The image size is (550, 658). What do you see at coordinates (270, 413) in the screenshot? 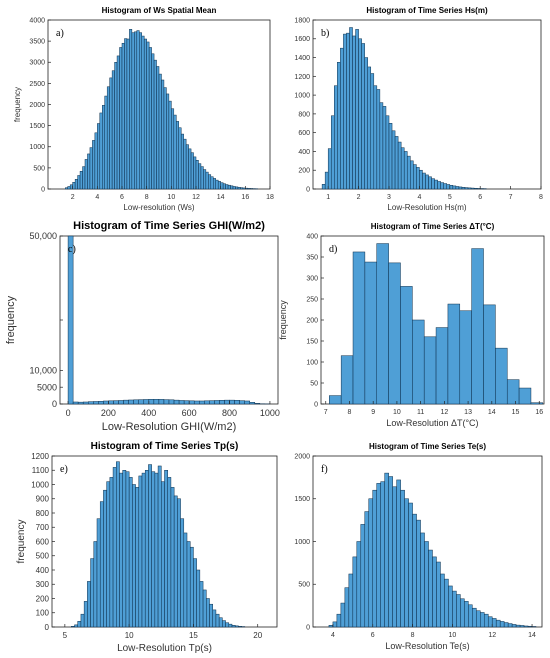
I see `x-tick-label: 1000` at bounding box center [270, 413].